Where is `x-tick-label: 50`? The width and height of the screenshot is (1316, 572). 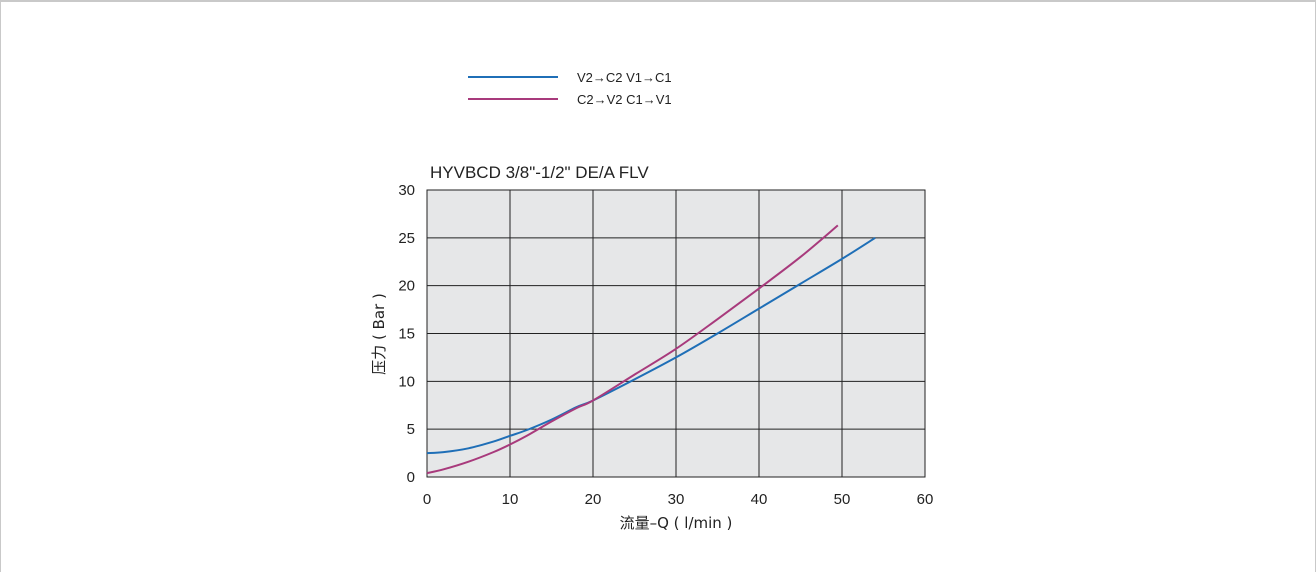
x-tick-label: 50 is located at coordinates (842, 499).